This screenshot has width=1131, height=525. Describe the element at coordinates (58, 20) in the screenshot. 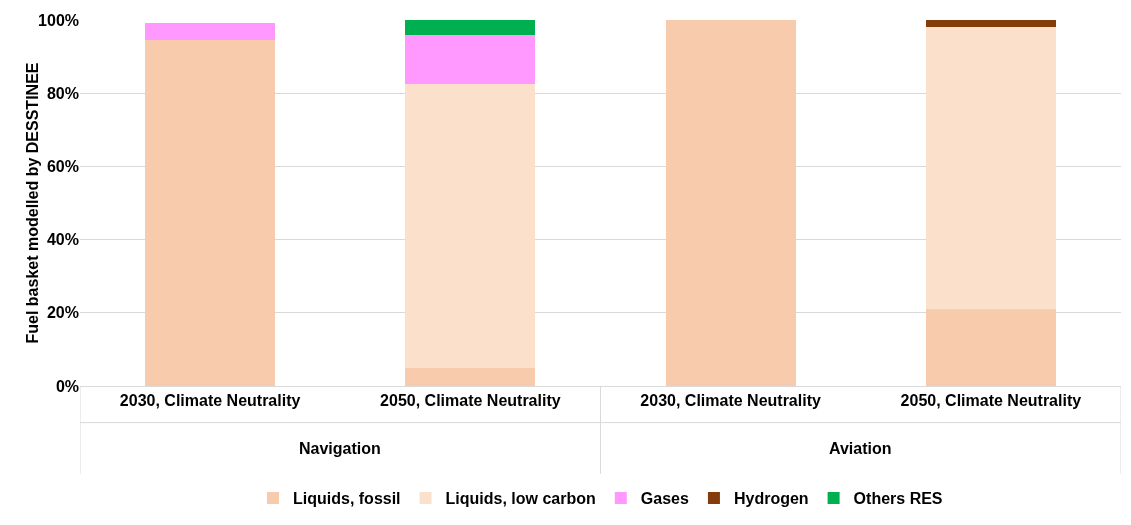

I see `y-tick-label: 100%` at that location.